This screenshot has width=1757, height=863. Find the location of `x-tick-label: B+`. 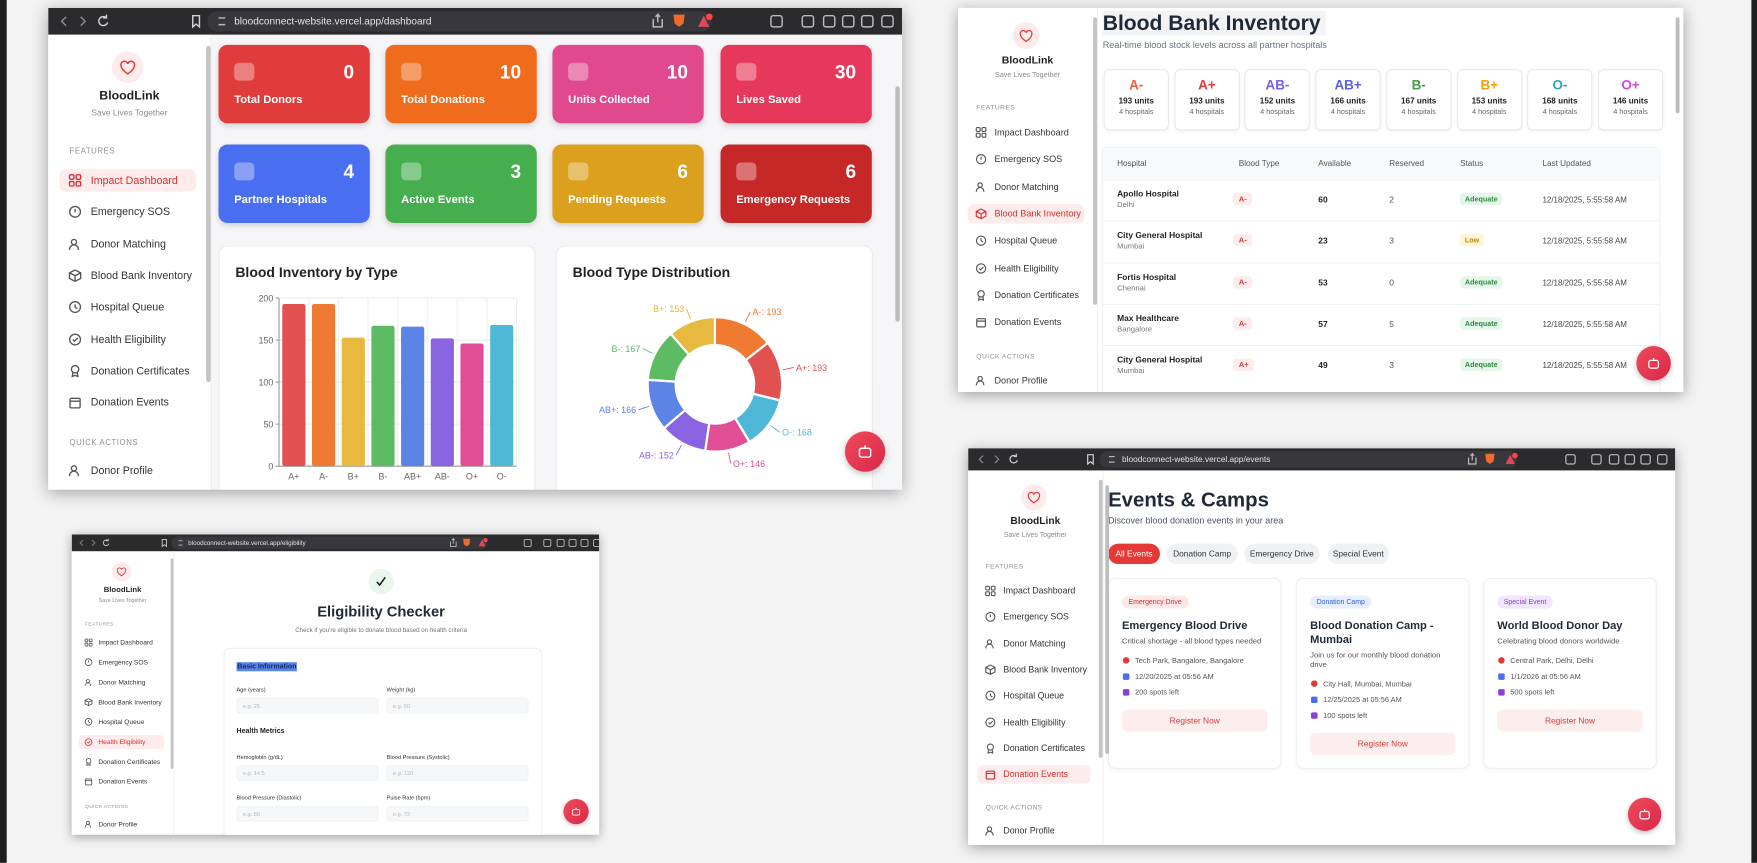

x-tick-label: B+ is located at coordinates (353, 477).